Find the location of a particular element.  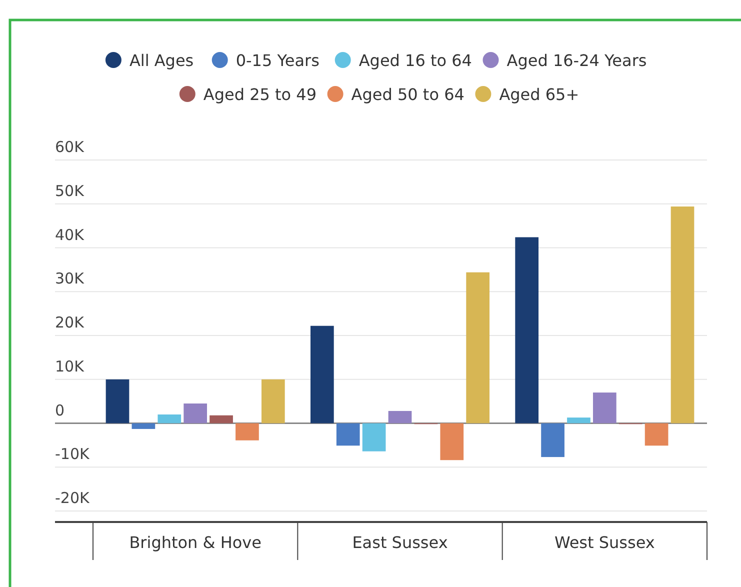

legend-label: 0-15 Years is located at coordinates (278, 60).